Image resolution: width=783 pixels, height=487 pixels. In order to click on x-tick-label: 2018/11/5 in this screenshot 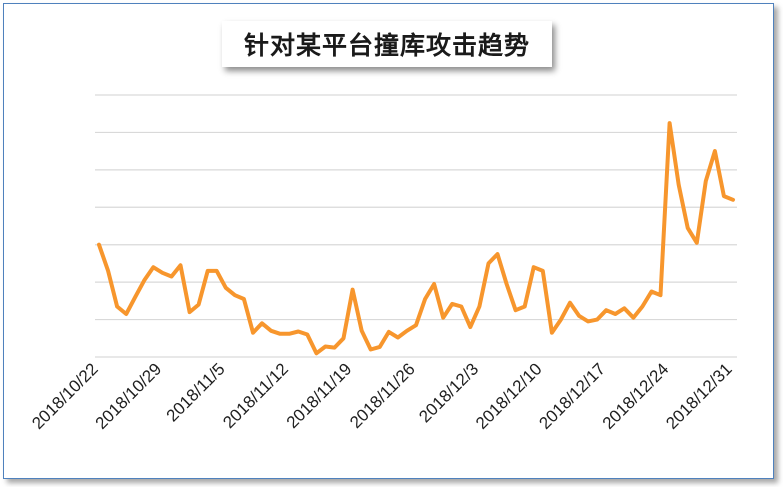, I will do `click(196, 392)`.